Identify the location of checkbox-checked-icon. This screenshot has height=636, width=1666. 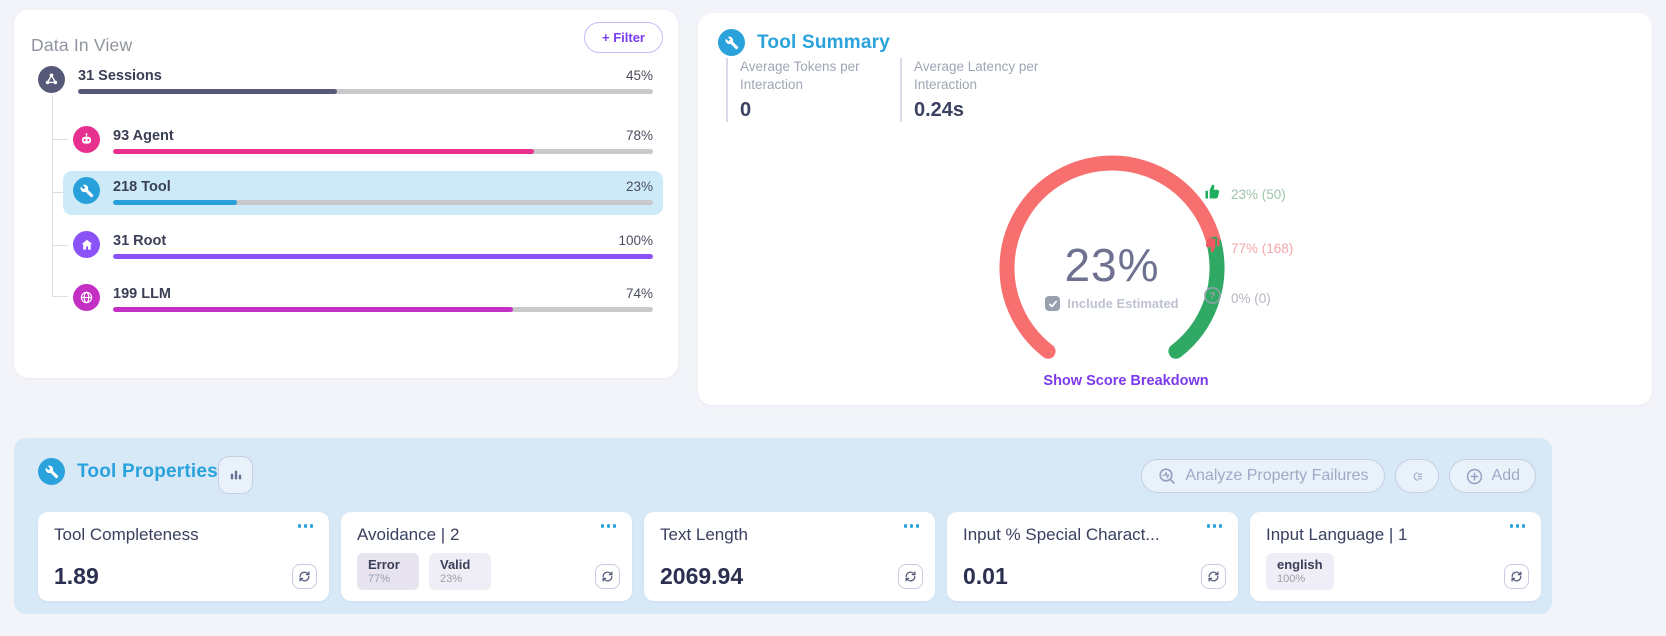
(1053, 303).